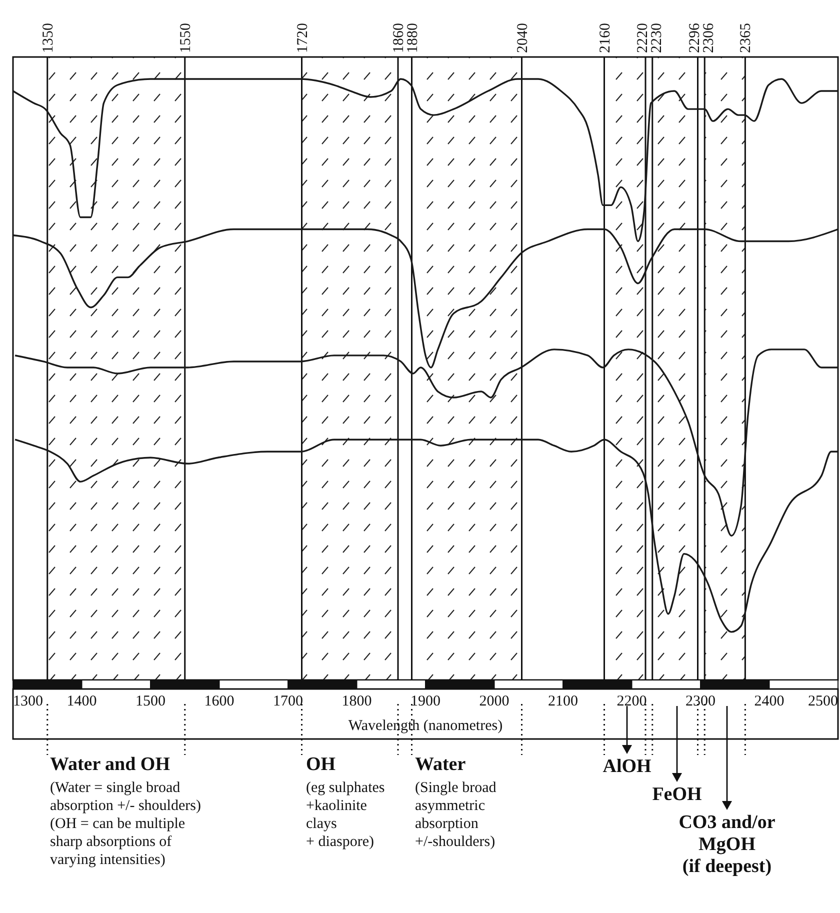 The width and height of the screenshot is (840, 913). Describe the element at coordinates (125, 824) in the screenshot. I see `text: (Water = single broad absorption +/- shoulders) (OH = can be multiple sharp absorptions of varying intensities)` at that location.